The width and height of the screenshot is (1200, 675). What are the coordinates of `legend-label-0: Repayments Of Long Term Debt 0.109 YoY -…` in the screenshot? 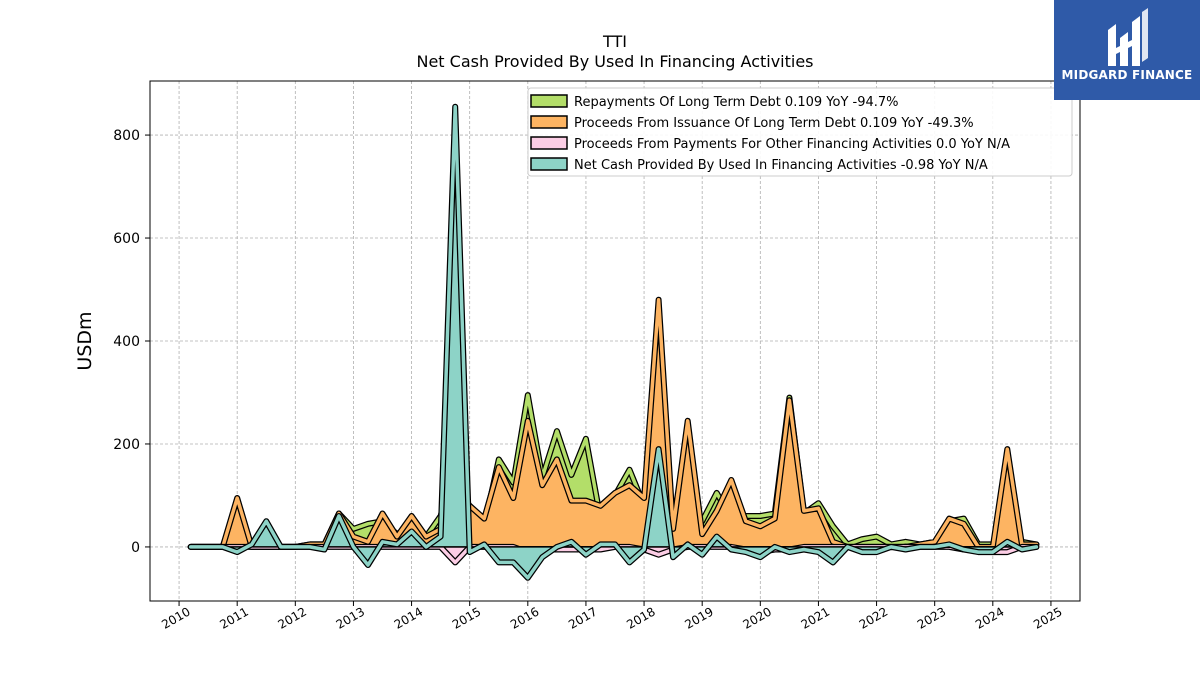 It's located at (736, 102).